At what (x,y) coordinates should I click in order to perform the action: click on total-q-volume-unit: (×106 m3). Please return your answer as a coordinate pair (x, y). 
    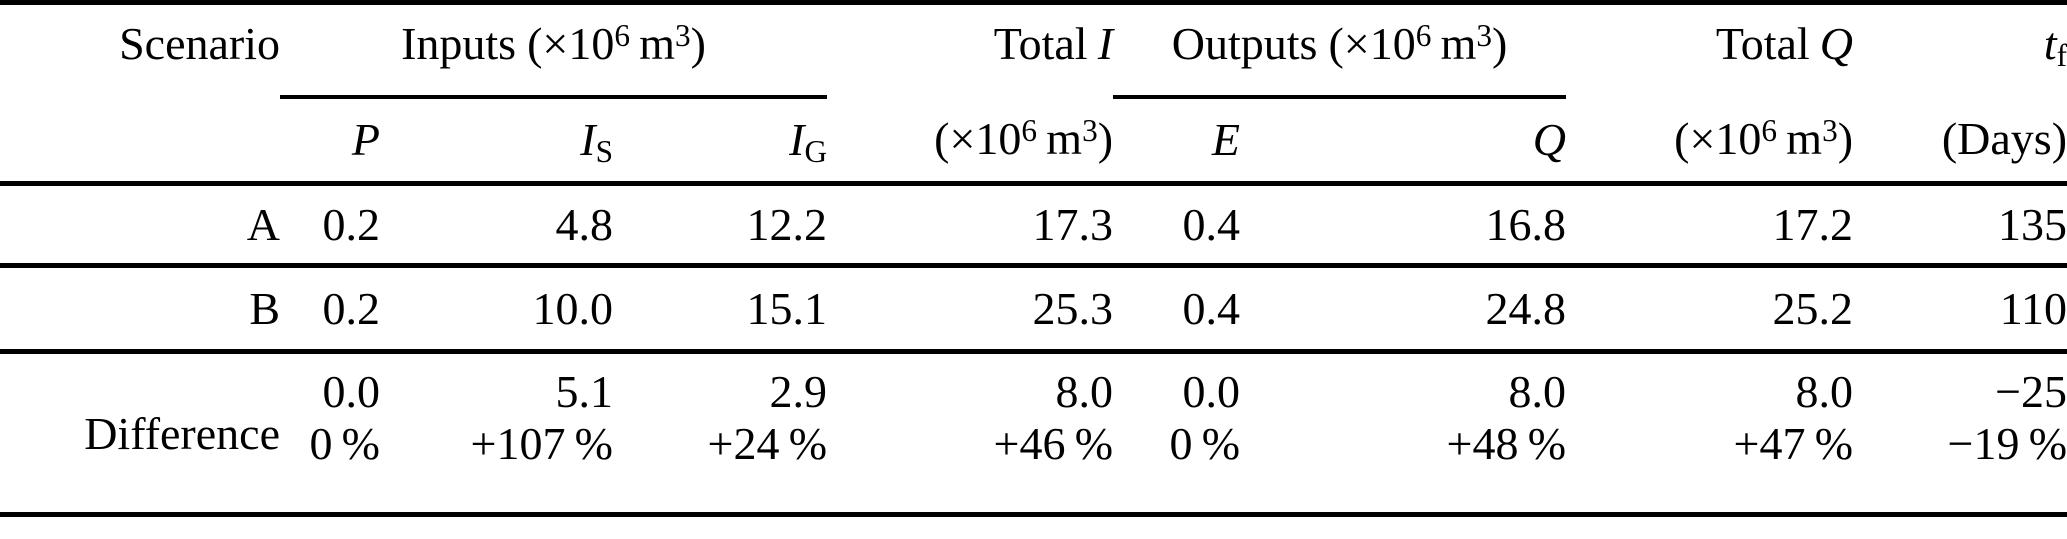
    Looking at the image, I should click on (1763, 138).